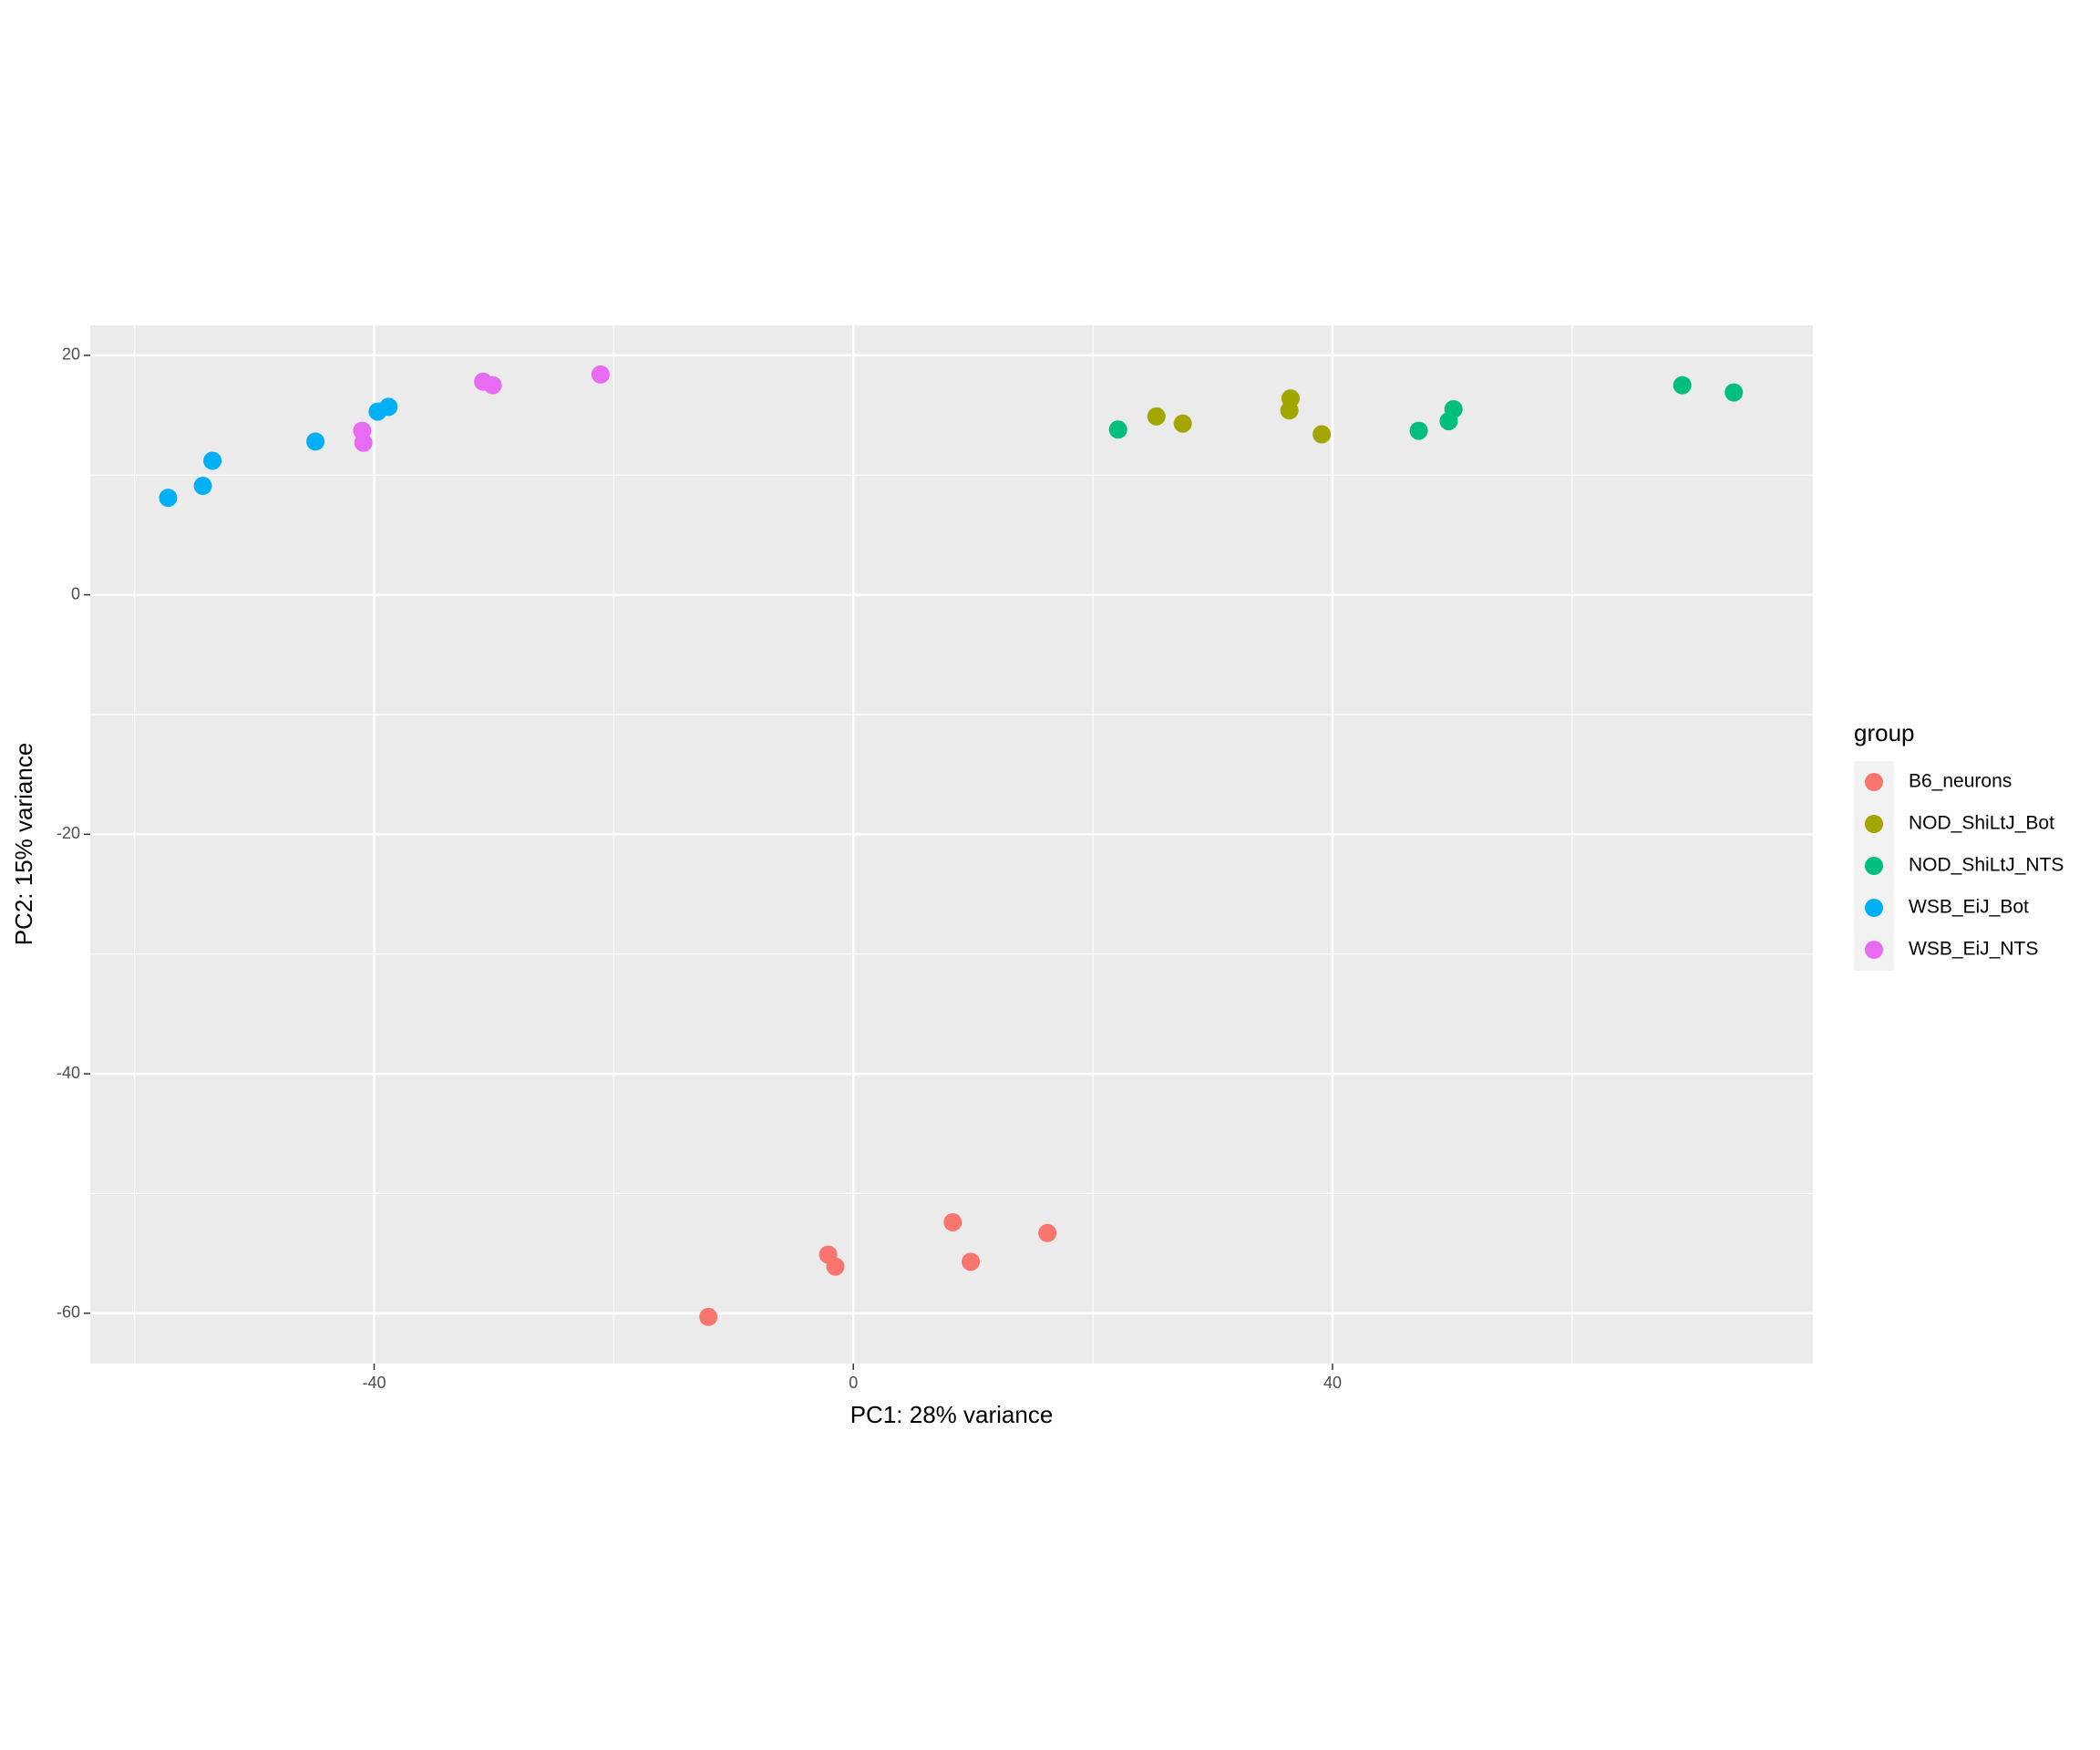 The width and height of the screenshot is (2100, 1750). I want to click on y-tick-label: 0, so click(75, 593).